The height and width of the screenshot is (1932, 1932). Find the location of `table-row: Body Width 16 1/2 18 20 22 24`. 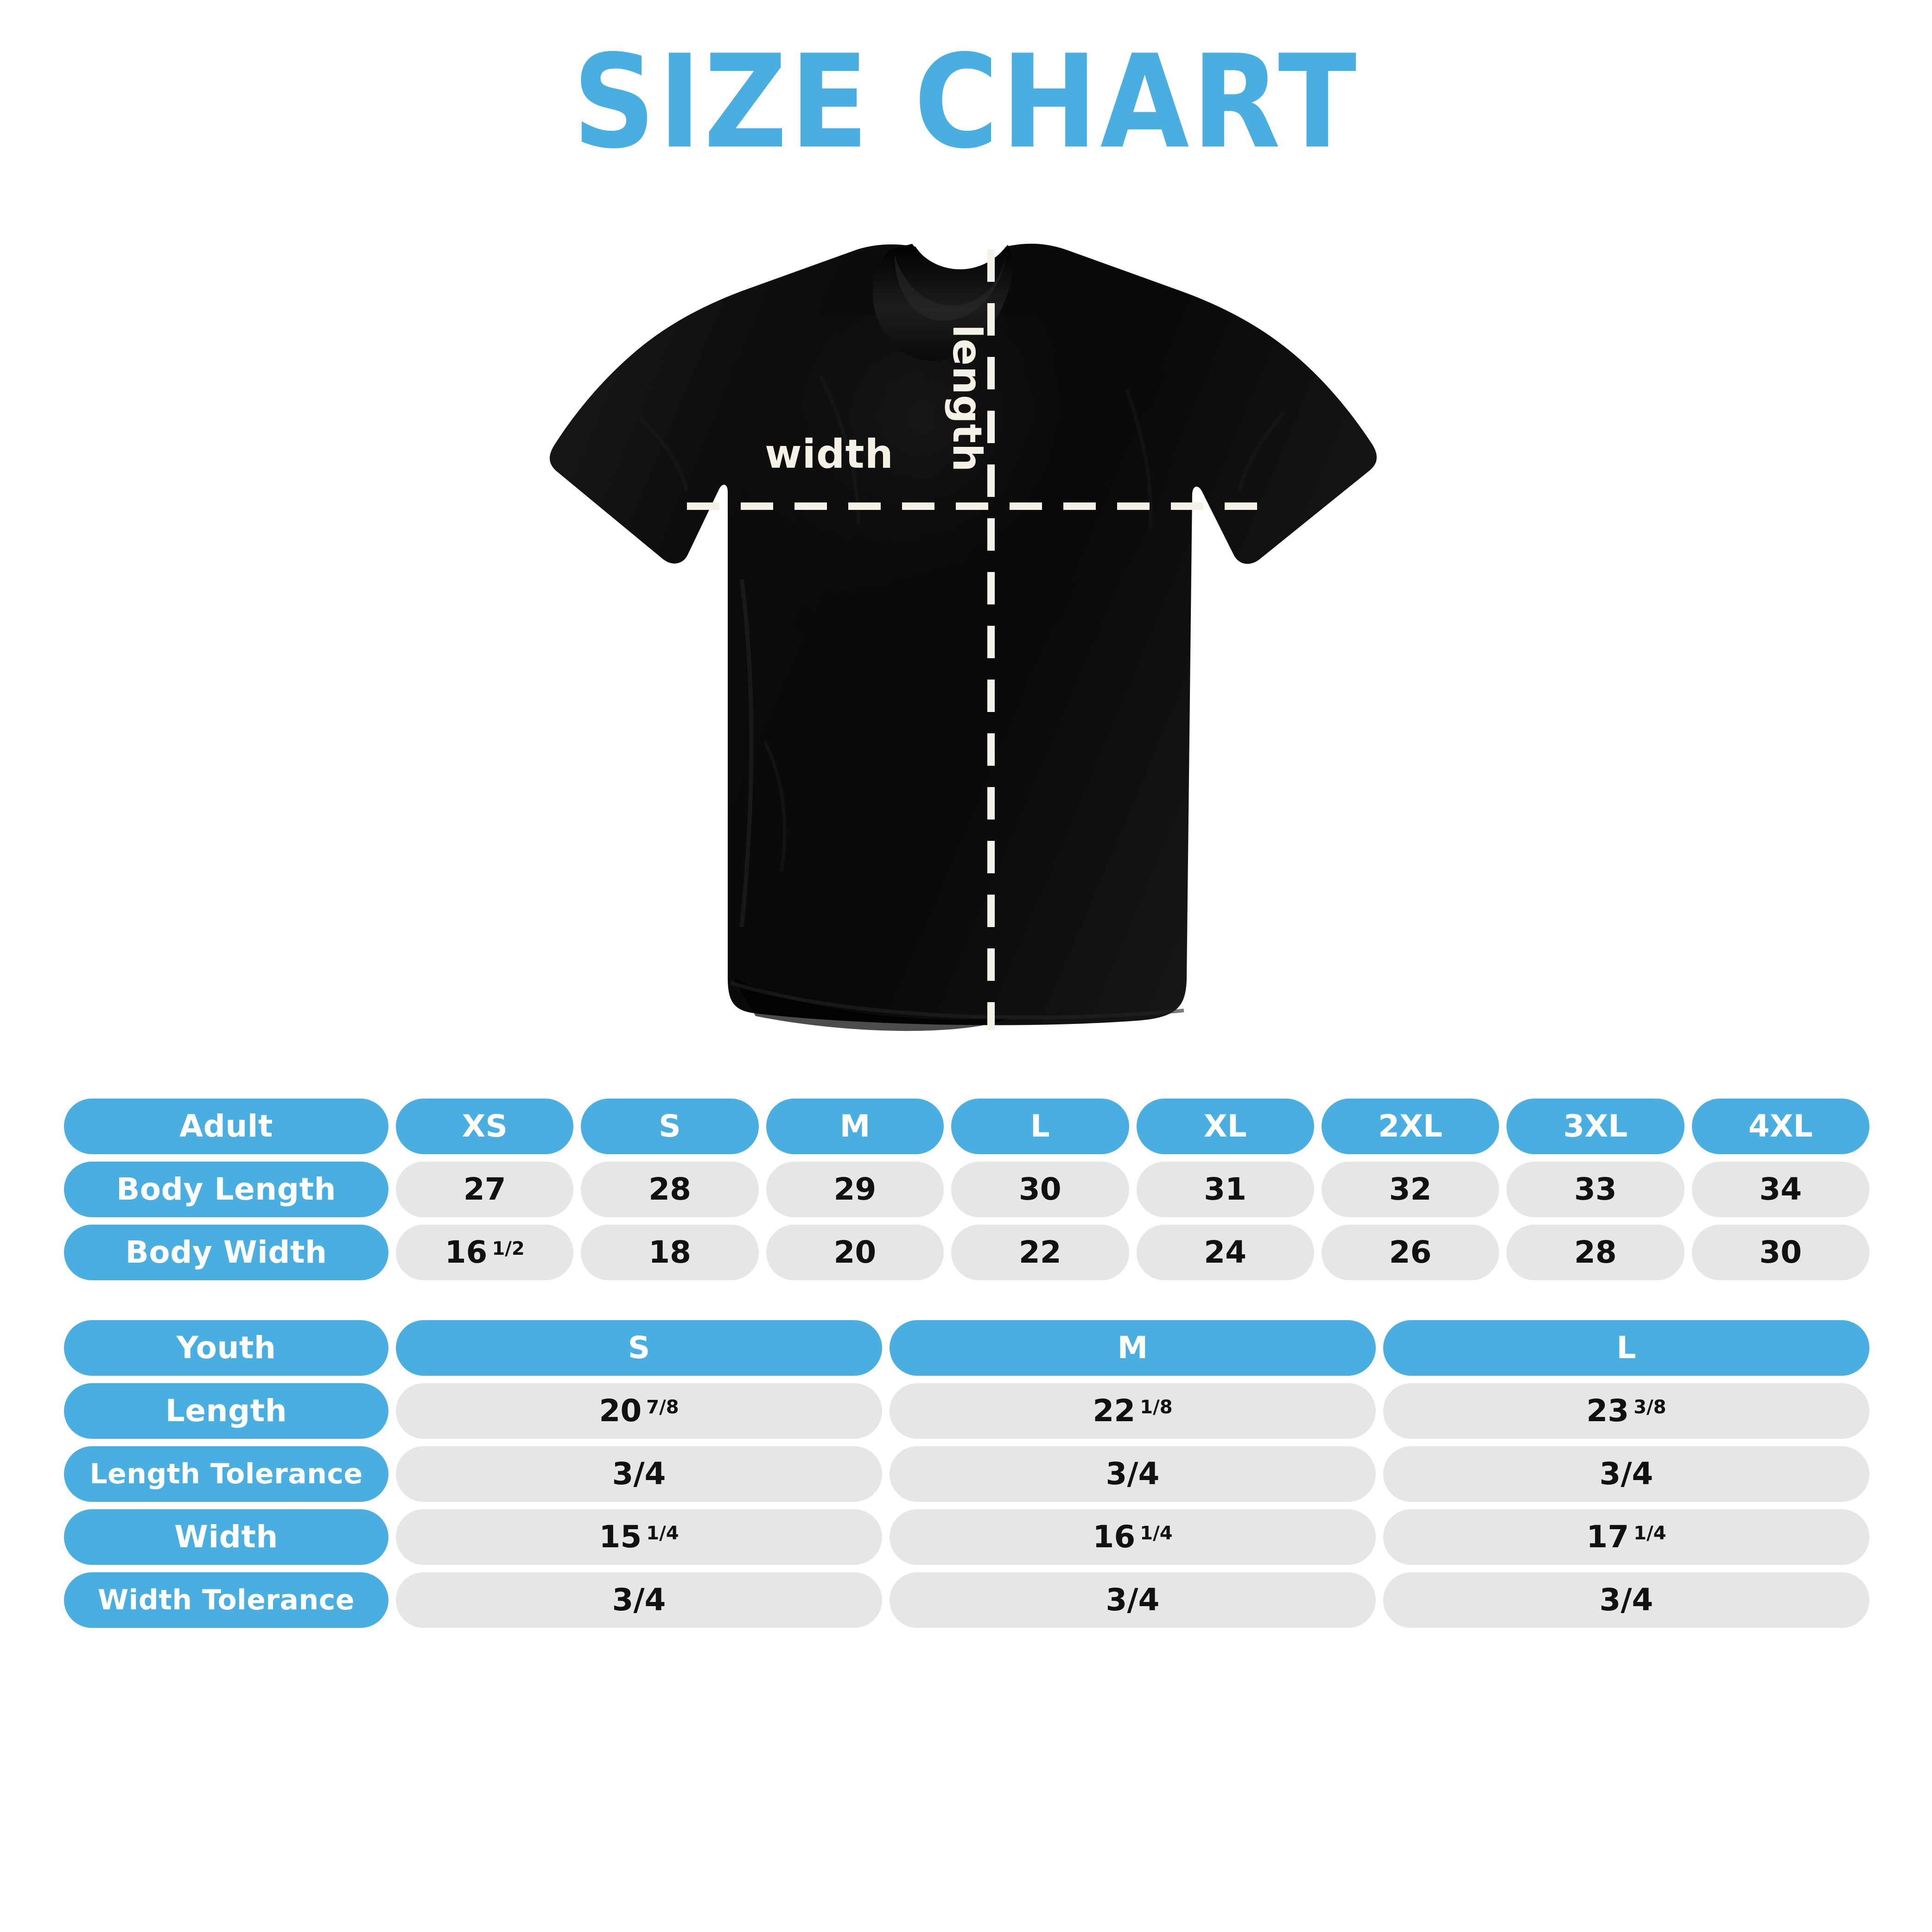

table-row: Body Width 16 1/2 18 20 22 24 is located at coordinates (966, 1252).